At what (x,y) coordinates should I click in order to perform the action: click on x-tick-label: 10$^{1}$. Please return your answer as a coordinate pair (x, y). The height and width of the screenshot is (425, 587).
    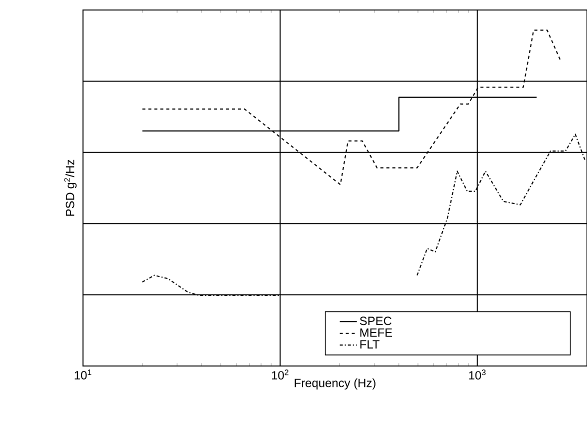
    Looking at the image, I should click on (83, 375).